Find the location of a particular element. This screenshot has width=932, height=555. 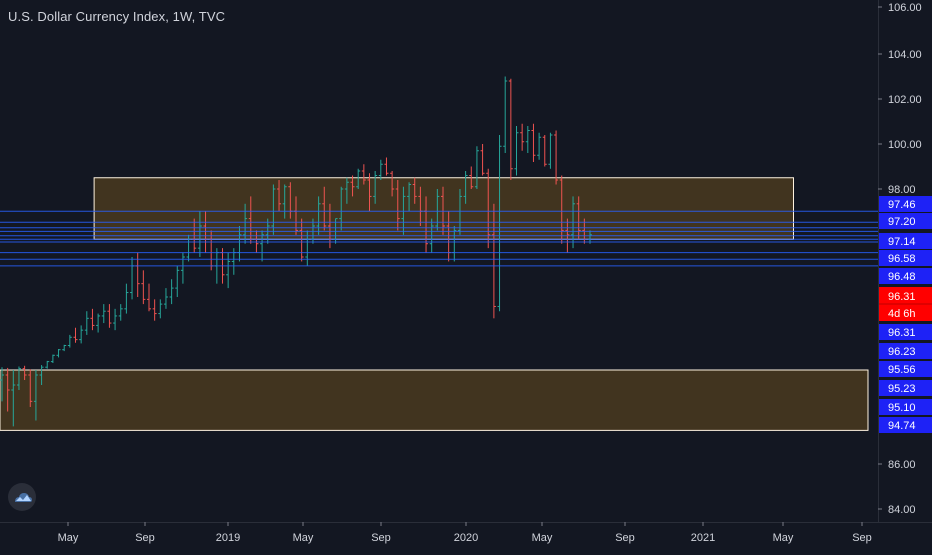

lower-zone is located at coordinates (434, 400).